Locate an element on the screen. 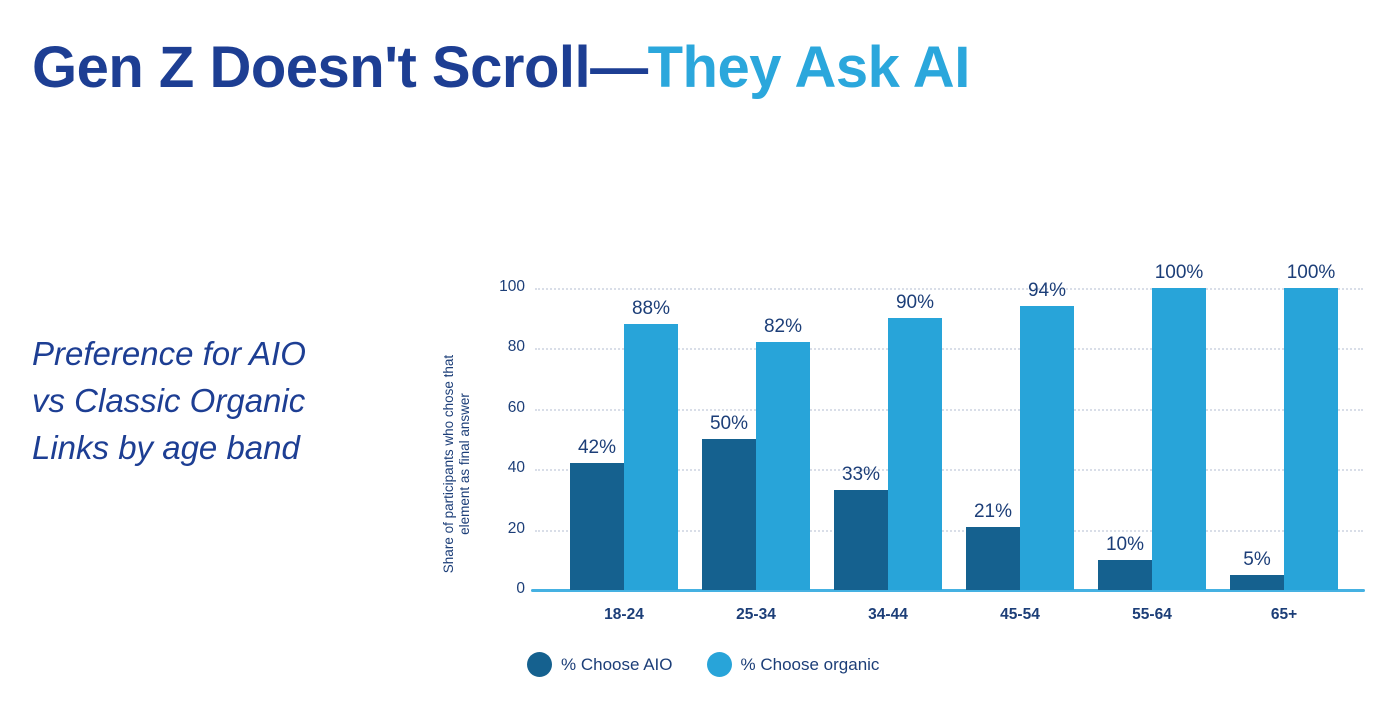 This screenshot has height=718, width=1400. bar-value-label-aio-45-54: 21% is located at coordinates (993, 511).